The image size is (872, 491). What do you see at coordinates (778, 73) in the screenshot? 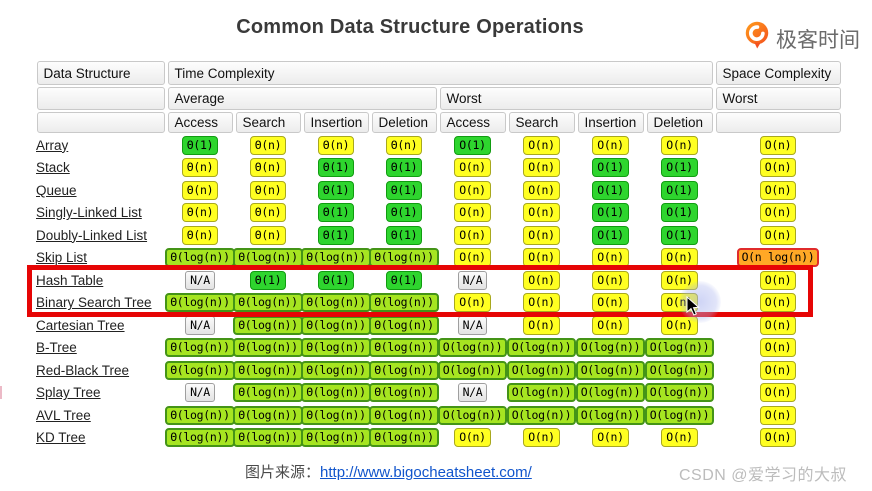
I see `header-space-complexity: Space Complexity` at bounding box center [778, 73].